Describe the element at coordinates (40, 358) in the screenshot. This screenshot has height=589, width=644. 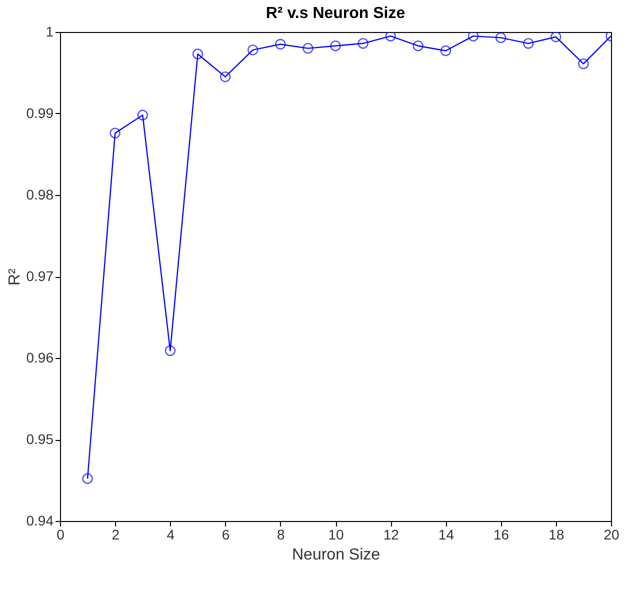
I see `y-tick-label: 0.96` at that location.